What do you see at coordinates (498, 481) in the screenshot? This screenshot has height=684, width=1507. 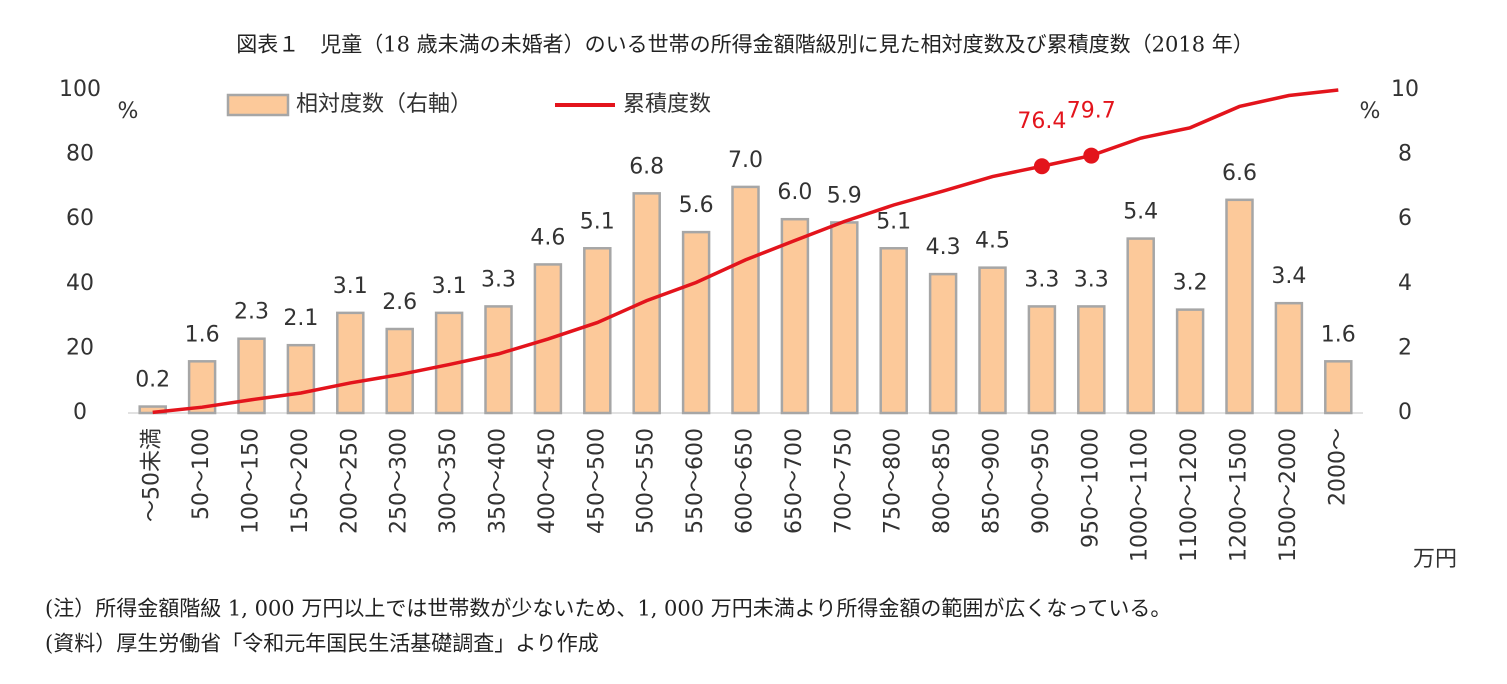 I see `x-tick-label: 350～400` at bounding box center [498, 481].